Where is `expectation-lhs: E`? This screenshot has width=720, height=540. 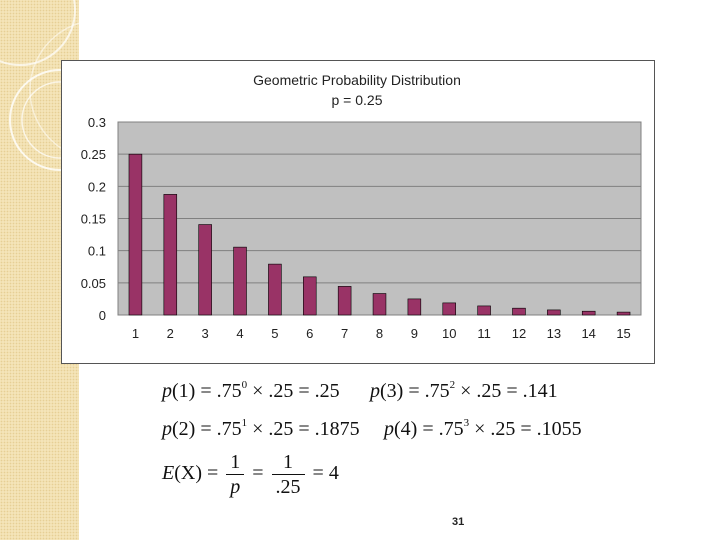
expectation-lhs: E is located at coordinates (168, 473).